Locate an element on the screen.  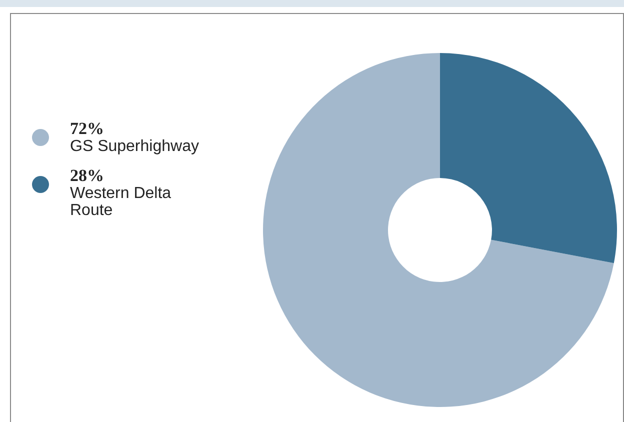
data-label: 28% is located at coordinates (87, 175).